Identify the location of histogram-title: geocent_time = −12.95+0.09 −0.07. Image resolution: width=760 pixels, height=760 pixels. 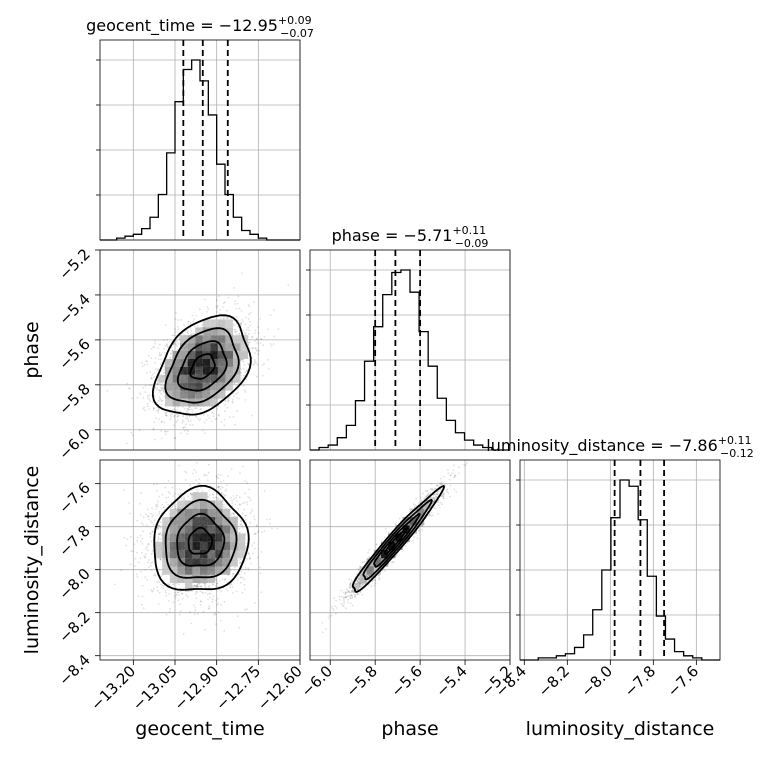
(200, 27).